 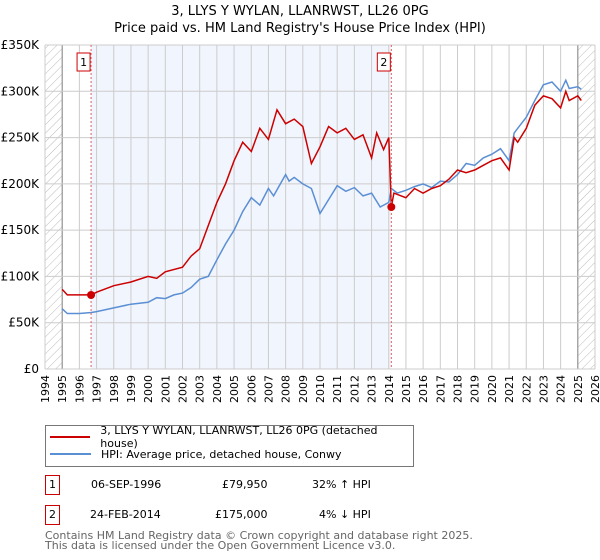 I want to click on sale-number-badge: 2, so click(x=52, y=515).